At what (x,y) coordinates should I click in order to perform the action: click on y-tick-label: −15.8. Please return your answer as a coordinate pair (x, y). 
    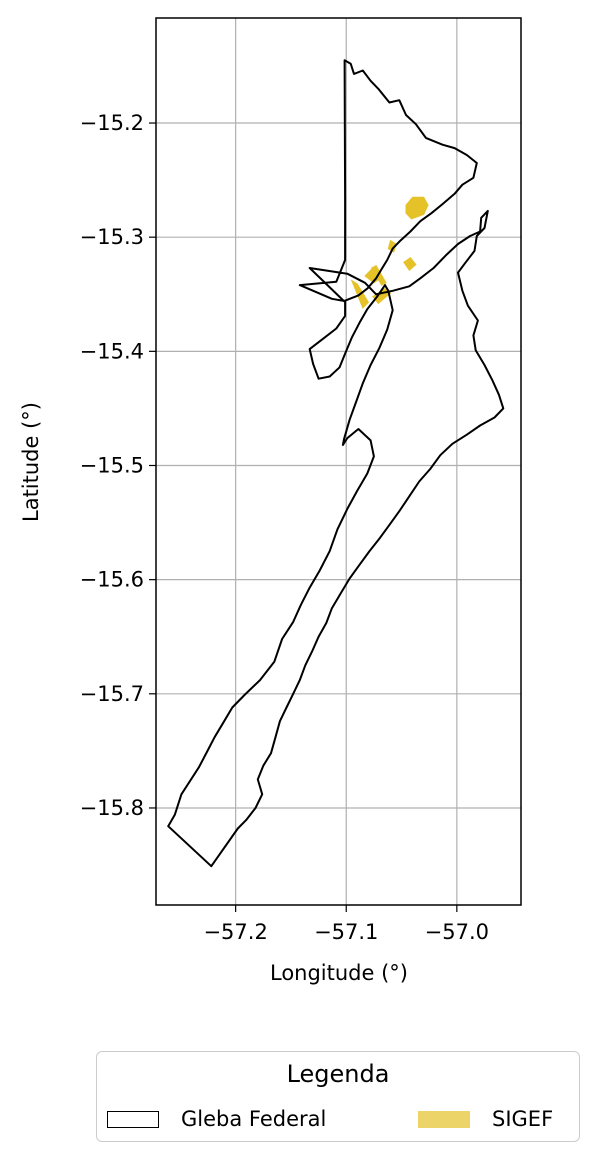
    Looking at the image, I should click on (112, 808).